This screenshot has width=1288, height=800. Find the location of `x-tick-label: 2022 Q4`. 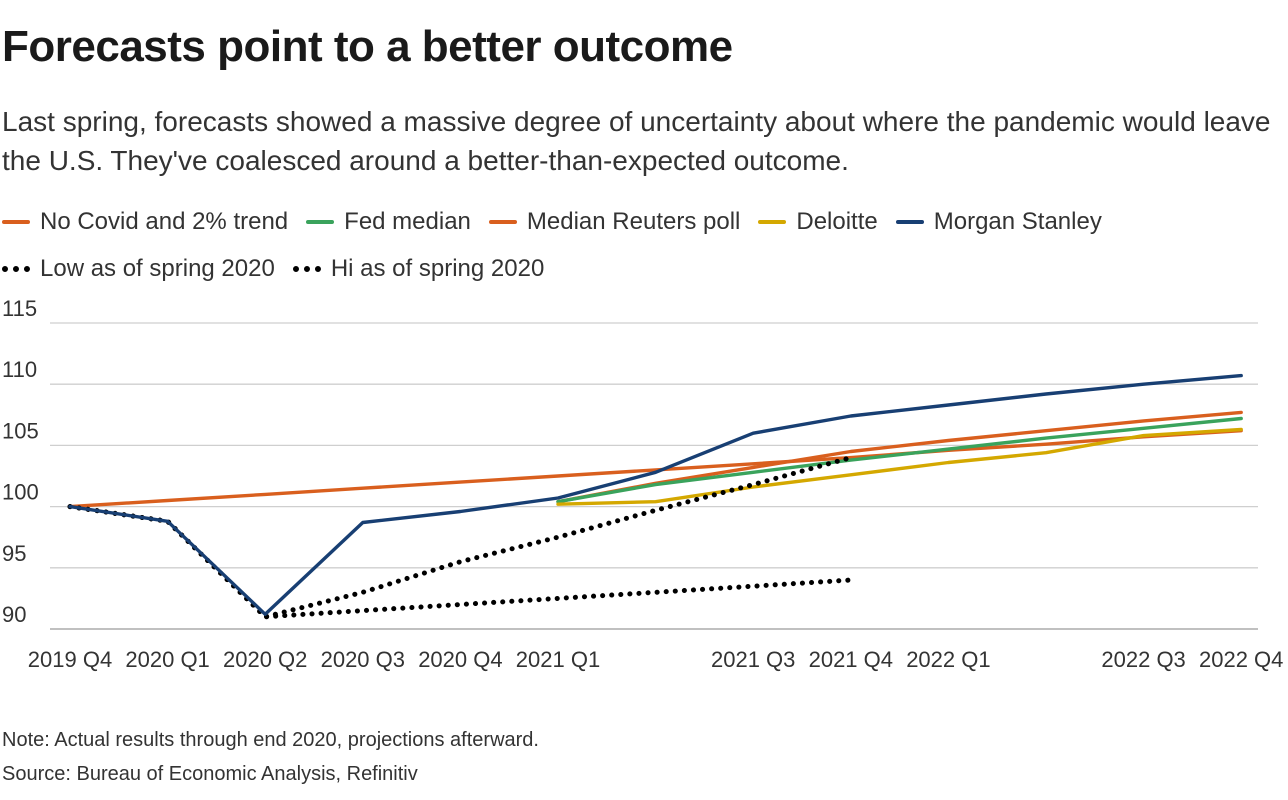

x-tick-label: 2022 Q4 is located at coordinates (1241, 659).